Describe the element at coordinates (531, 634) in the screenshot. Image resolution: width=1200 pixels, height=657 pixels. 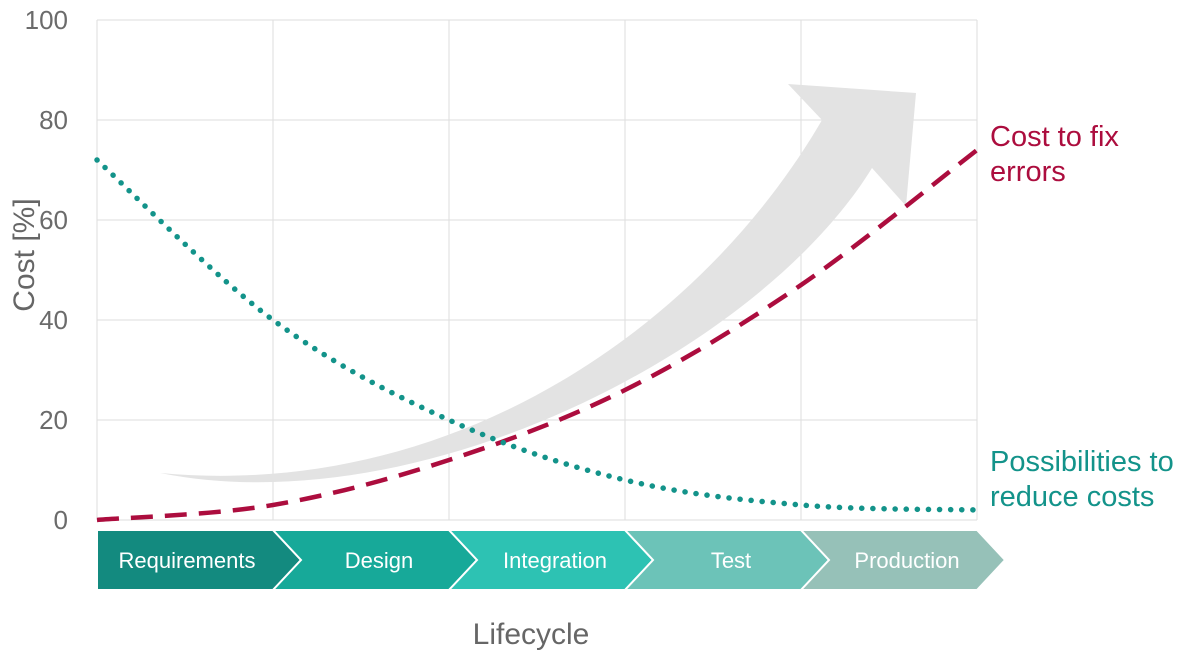
I see `x-axis-title: Lifecycle` at that location.